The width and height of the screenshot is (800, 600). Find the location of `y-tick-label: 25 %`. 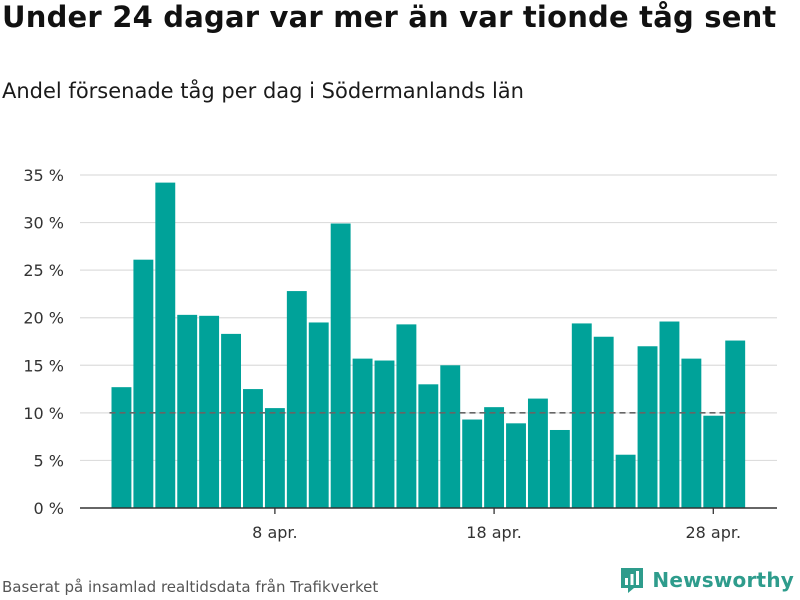

y-tick-label: 25 % is located at coordinates (43, 270).